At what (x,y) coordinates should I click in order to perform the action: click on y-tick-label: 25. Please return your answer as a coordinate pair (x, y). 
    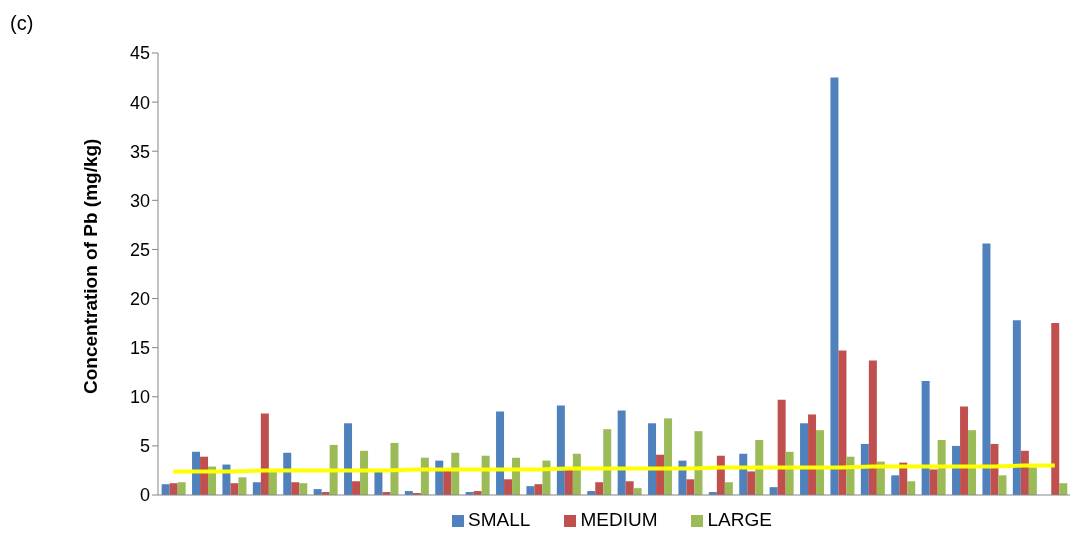
    Looking at the image, I should click on (139, 249).